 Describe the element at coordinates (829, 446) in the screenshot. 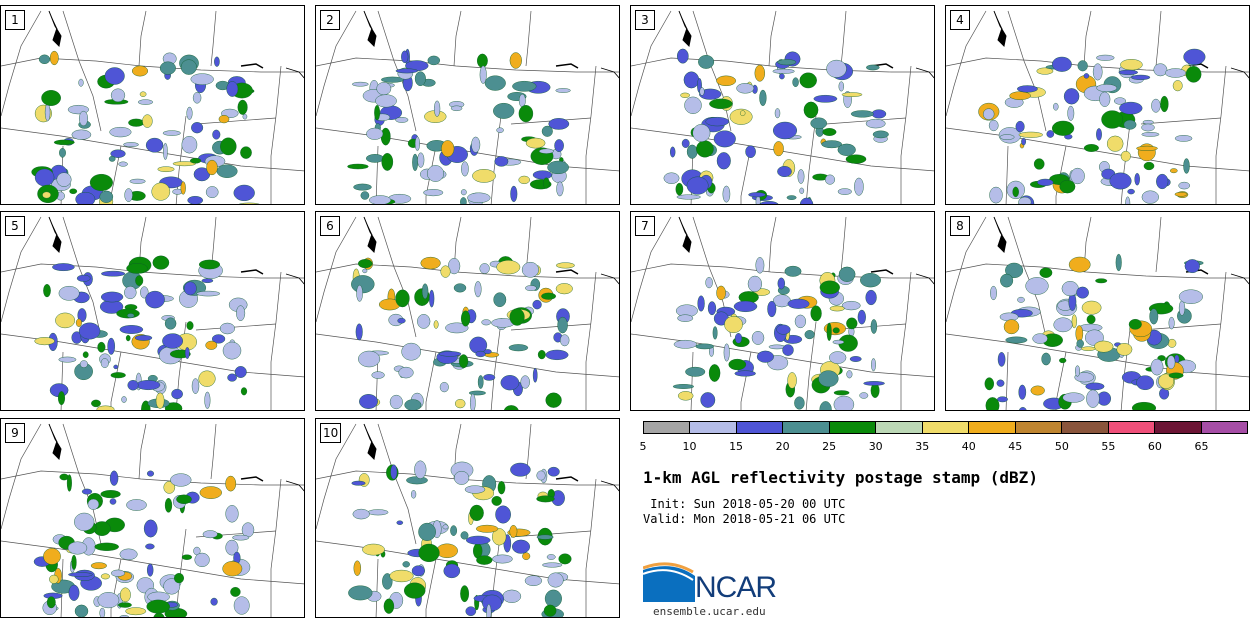

I see `colorbar-tick: 25` at that location.